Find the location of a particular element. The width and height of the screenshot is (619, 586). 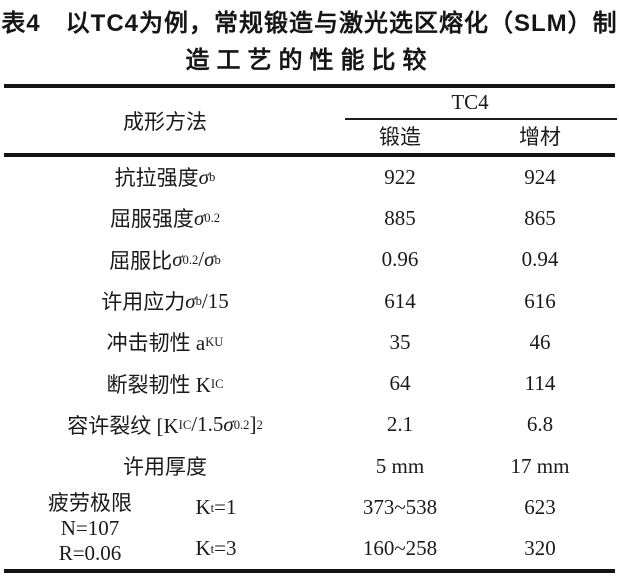

header-col-forge: 锻造 is located at coordinates (400, 137).